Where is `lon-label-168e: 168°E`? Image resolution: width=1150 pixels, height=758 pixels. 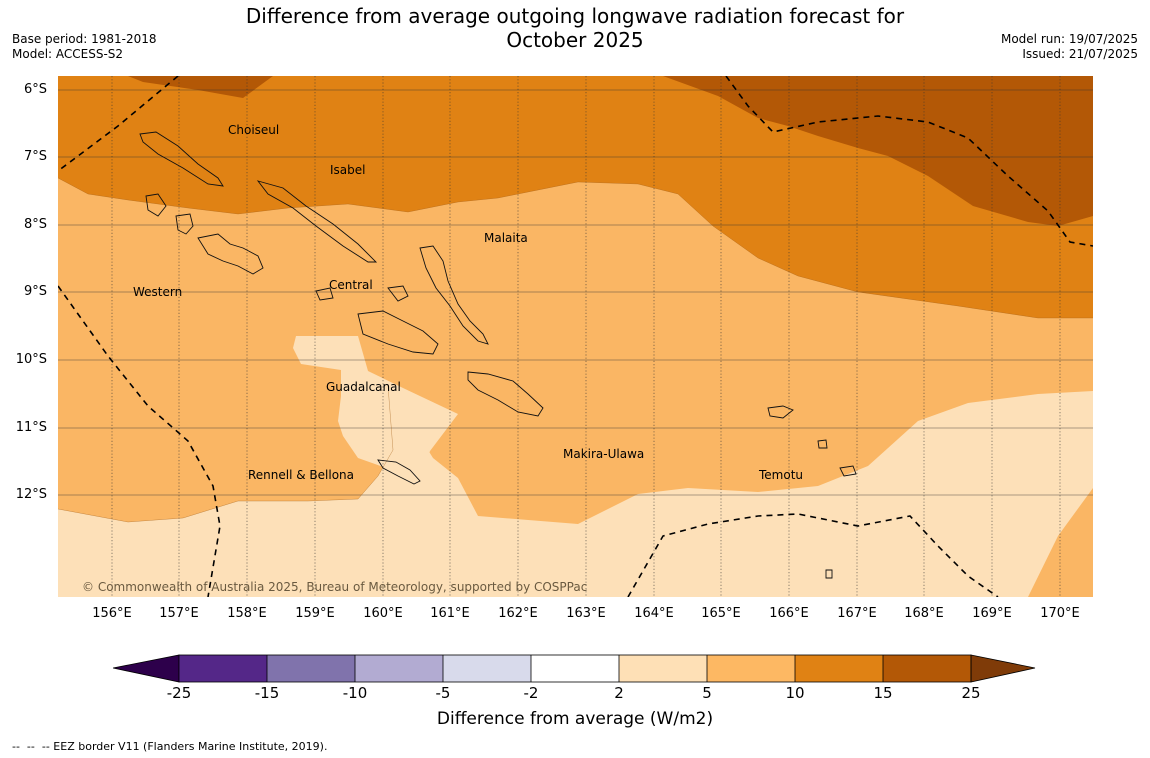 lon-label-168e: 168°E is located at coordinates (924, 613).